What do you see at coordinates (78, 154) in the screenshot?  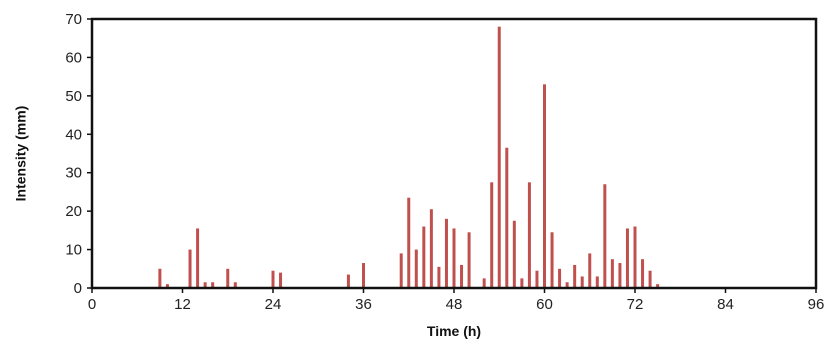 I see `y-axis: 0 10 20 30 40 50 60 70` at bounding box center [78, 154].